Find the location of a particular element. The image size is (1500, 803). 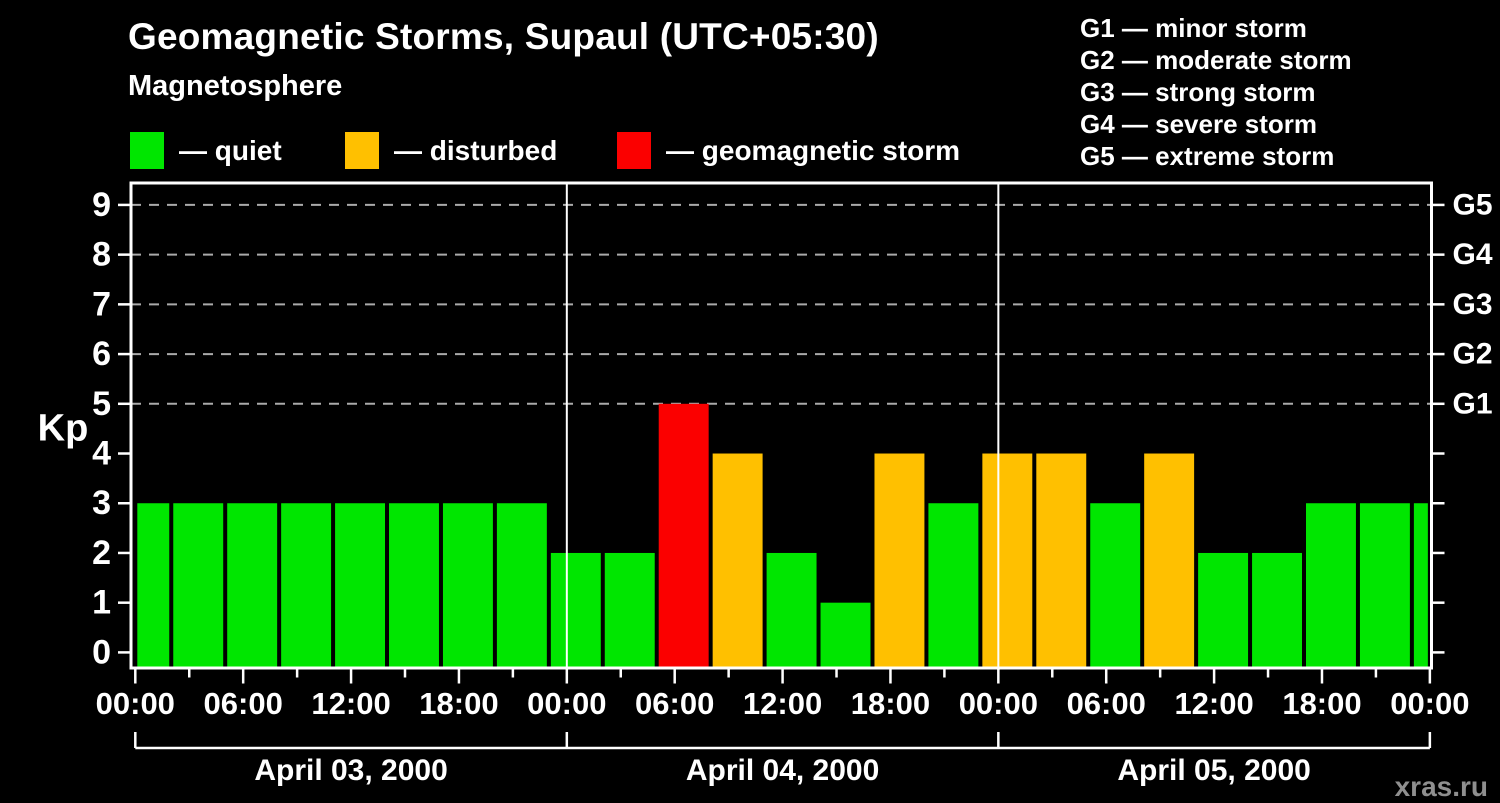

y-axis-label: 2 is located at coordinates (101, 553).